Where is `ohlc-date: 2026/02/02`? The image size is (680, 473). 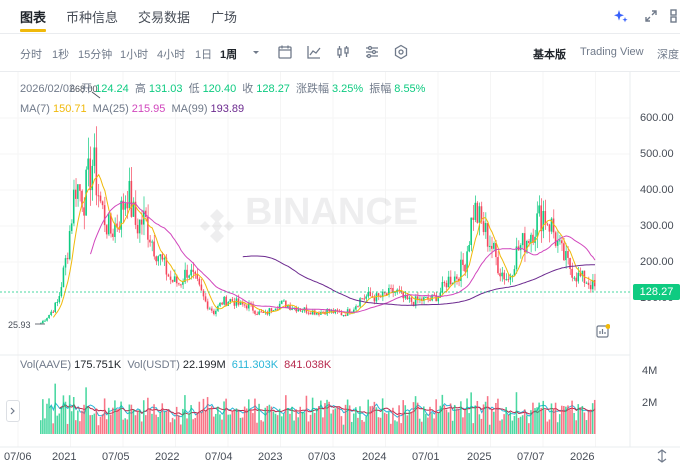 ohlc-date: 2026/02/02 is located at coordinates (48, 89).